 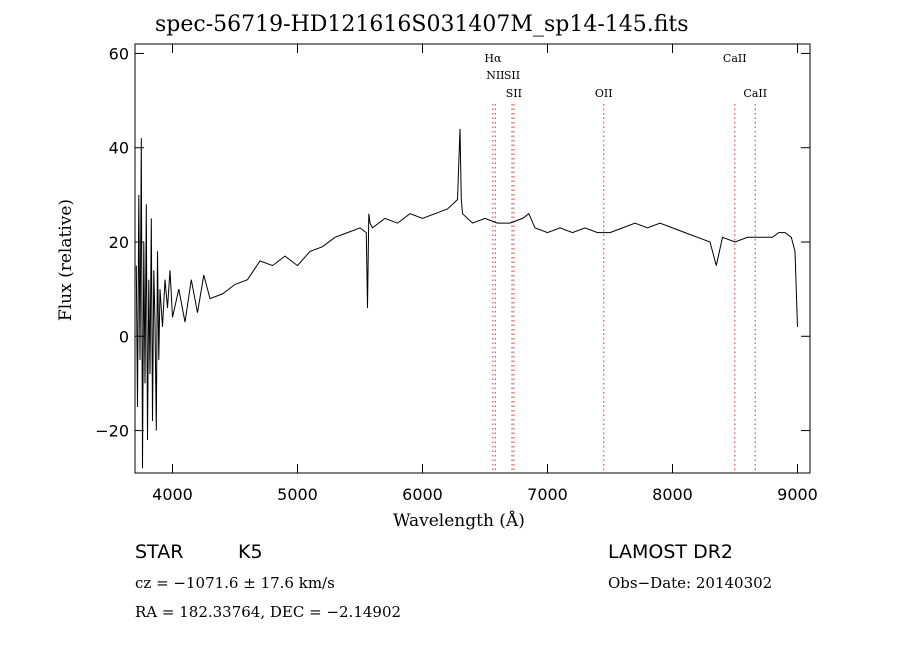 What do you see at coordinates (172, 494) in the screenshot?
I see `x-tick-label: 4000` at bounding box center [172, 494].